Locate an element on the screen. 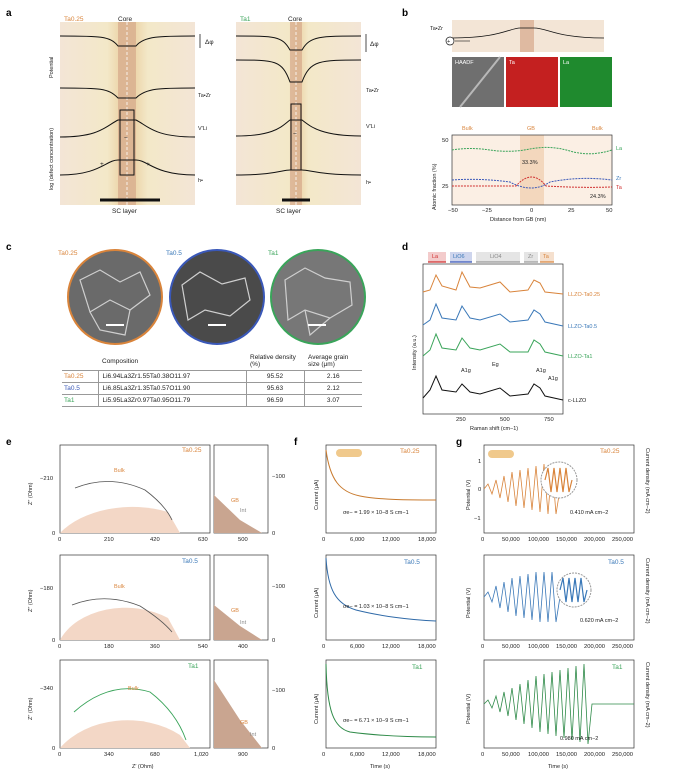 This screenshot has height=778, width=683. f-curve-ta1 is located at coordinates (381, 700).